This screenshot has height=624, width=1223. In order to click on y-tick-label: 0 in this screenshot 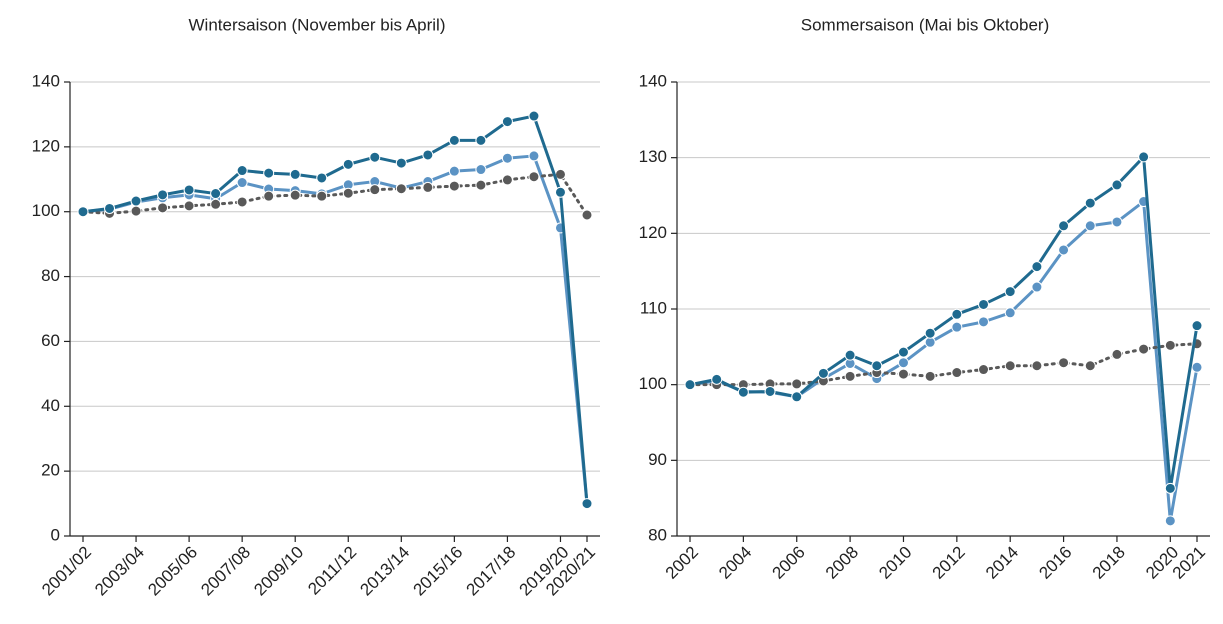, I will do `click(55, 534)`.